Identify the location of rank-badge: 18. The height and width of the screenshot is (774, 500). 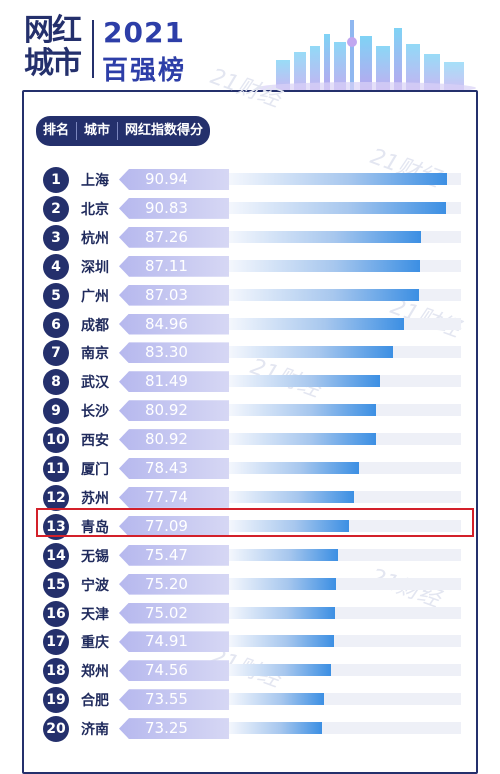
(56, 671).